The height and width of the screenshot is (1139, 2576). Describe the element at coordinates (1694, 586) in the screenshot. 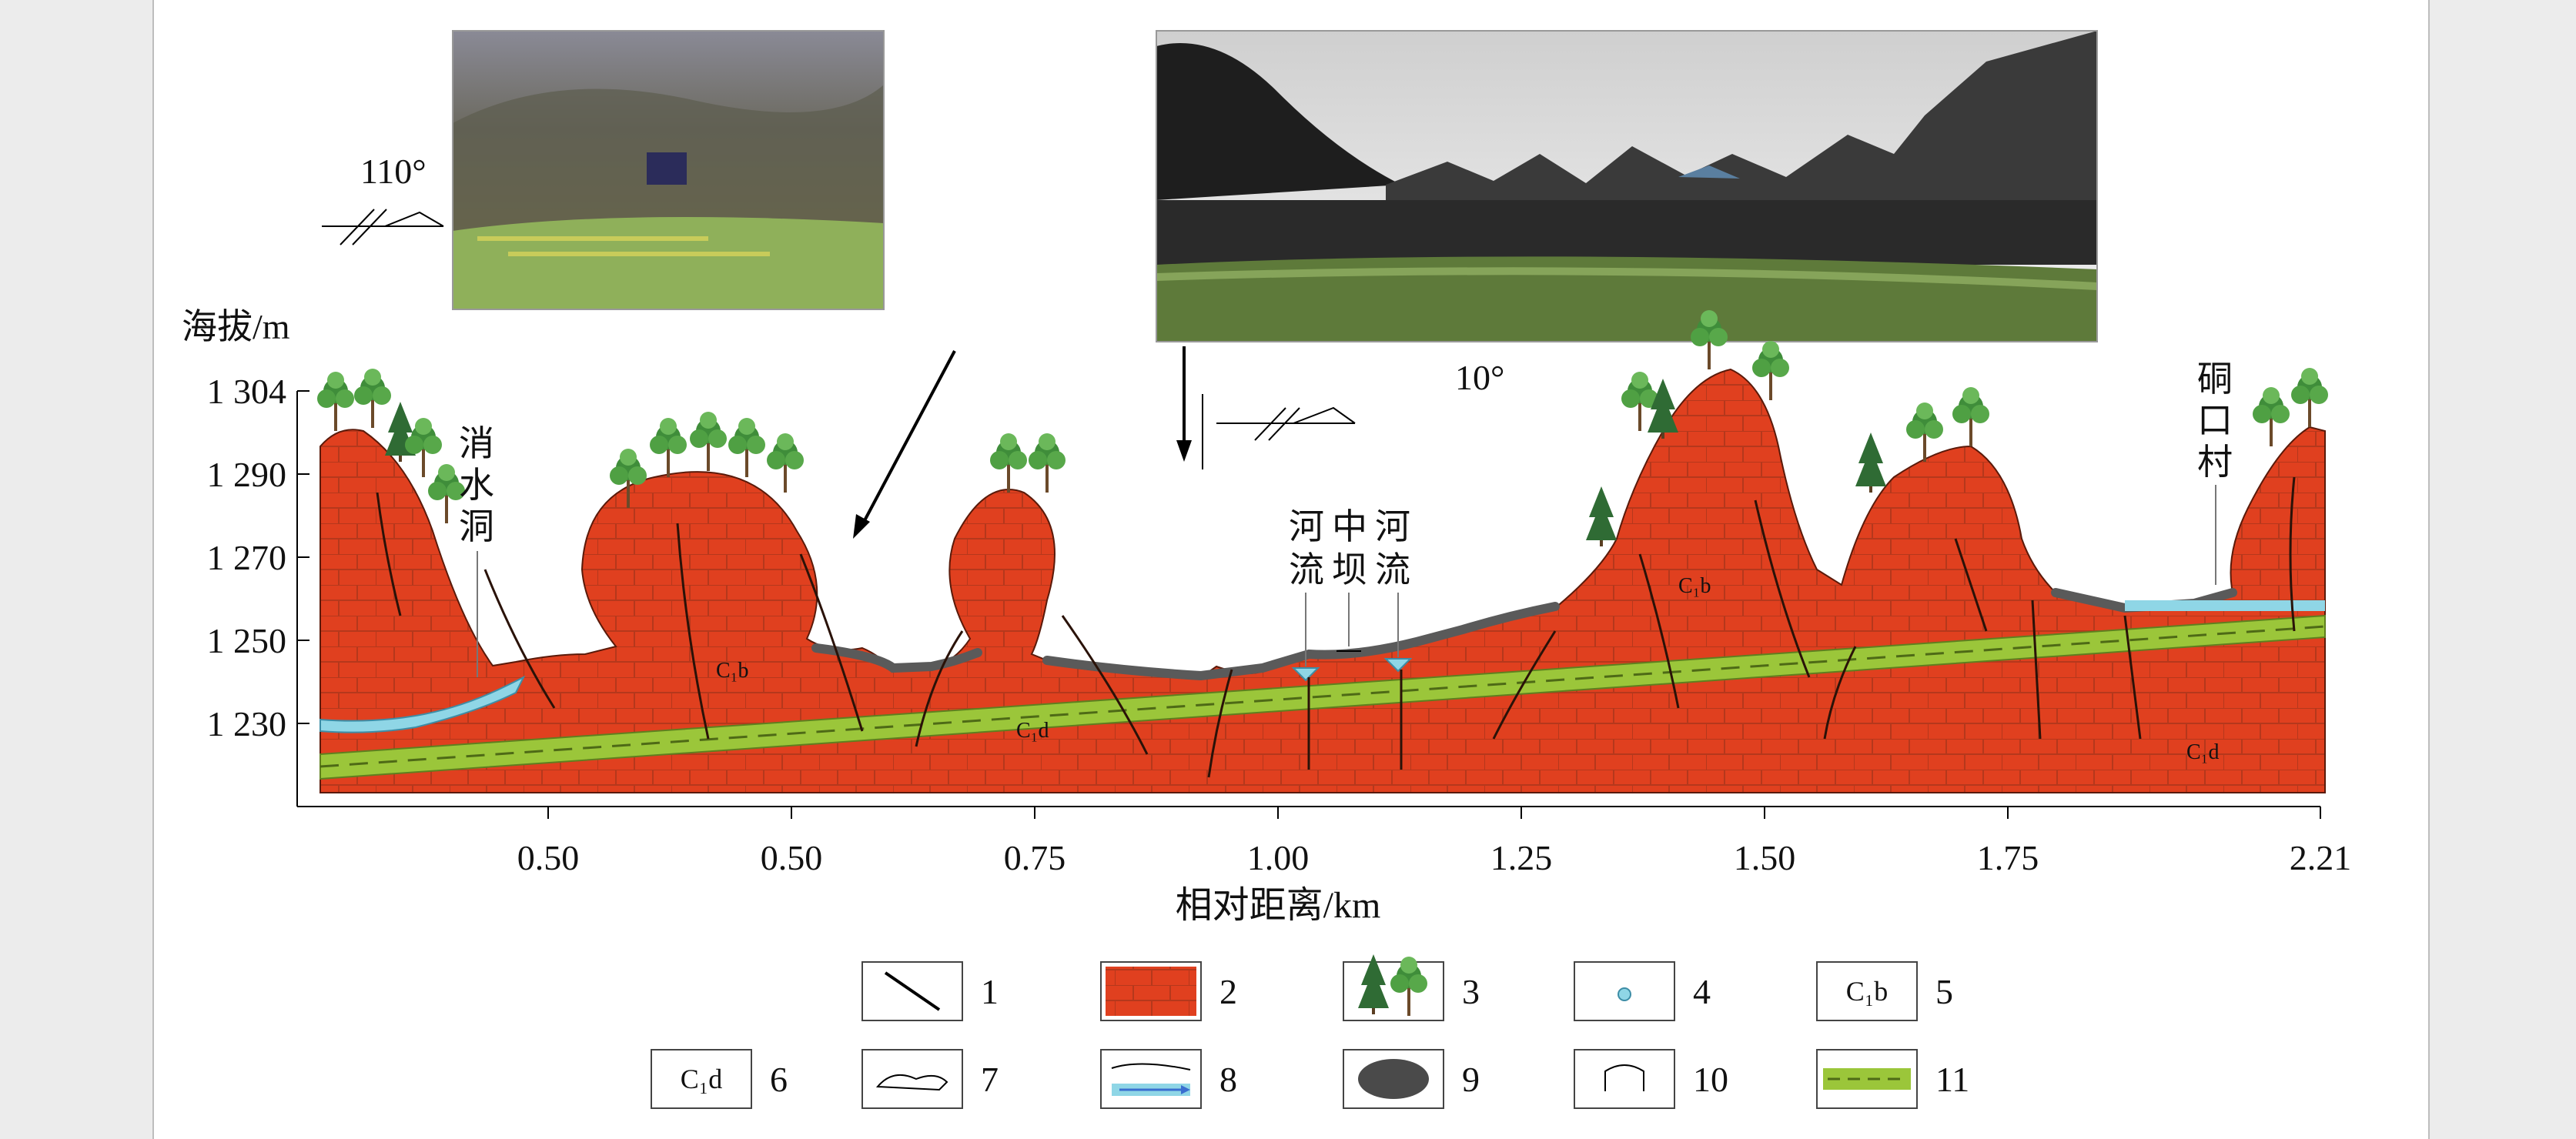

I see `strata-c1b-label-2: C₁b` at that location.